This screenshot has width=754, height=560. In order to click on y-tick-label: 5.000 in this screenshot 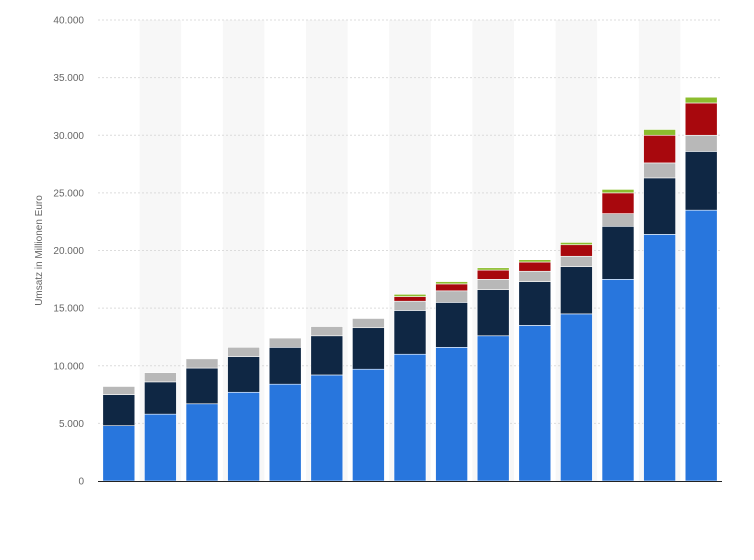, I will do `click(71, 424)`.